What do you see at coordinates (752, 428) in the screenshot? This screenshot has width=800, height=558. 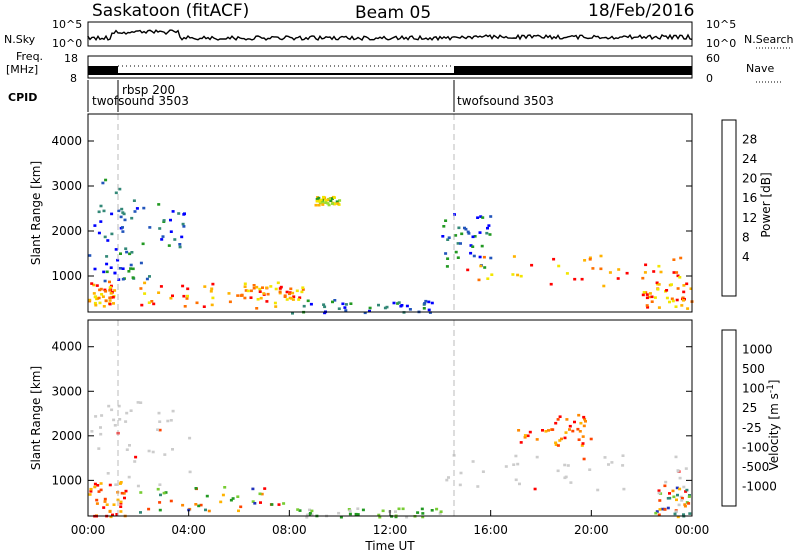 I see `colorbar-tick-label: -25` at bounding box center [752, 428].